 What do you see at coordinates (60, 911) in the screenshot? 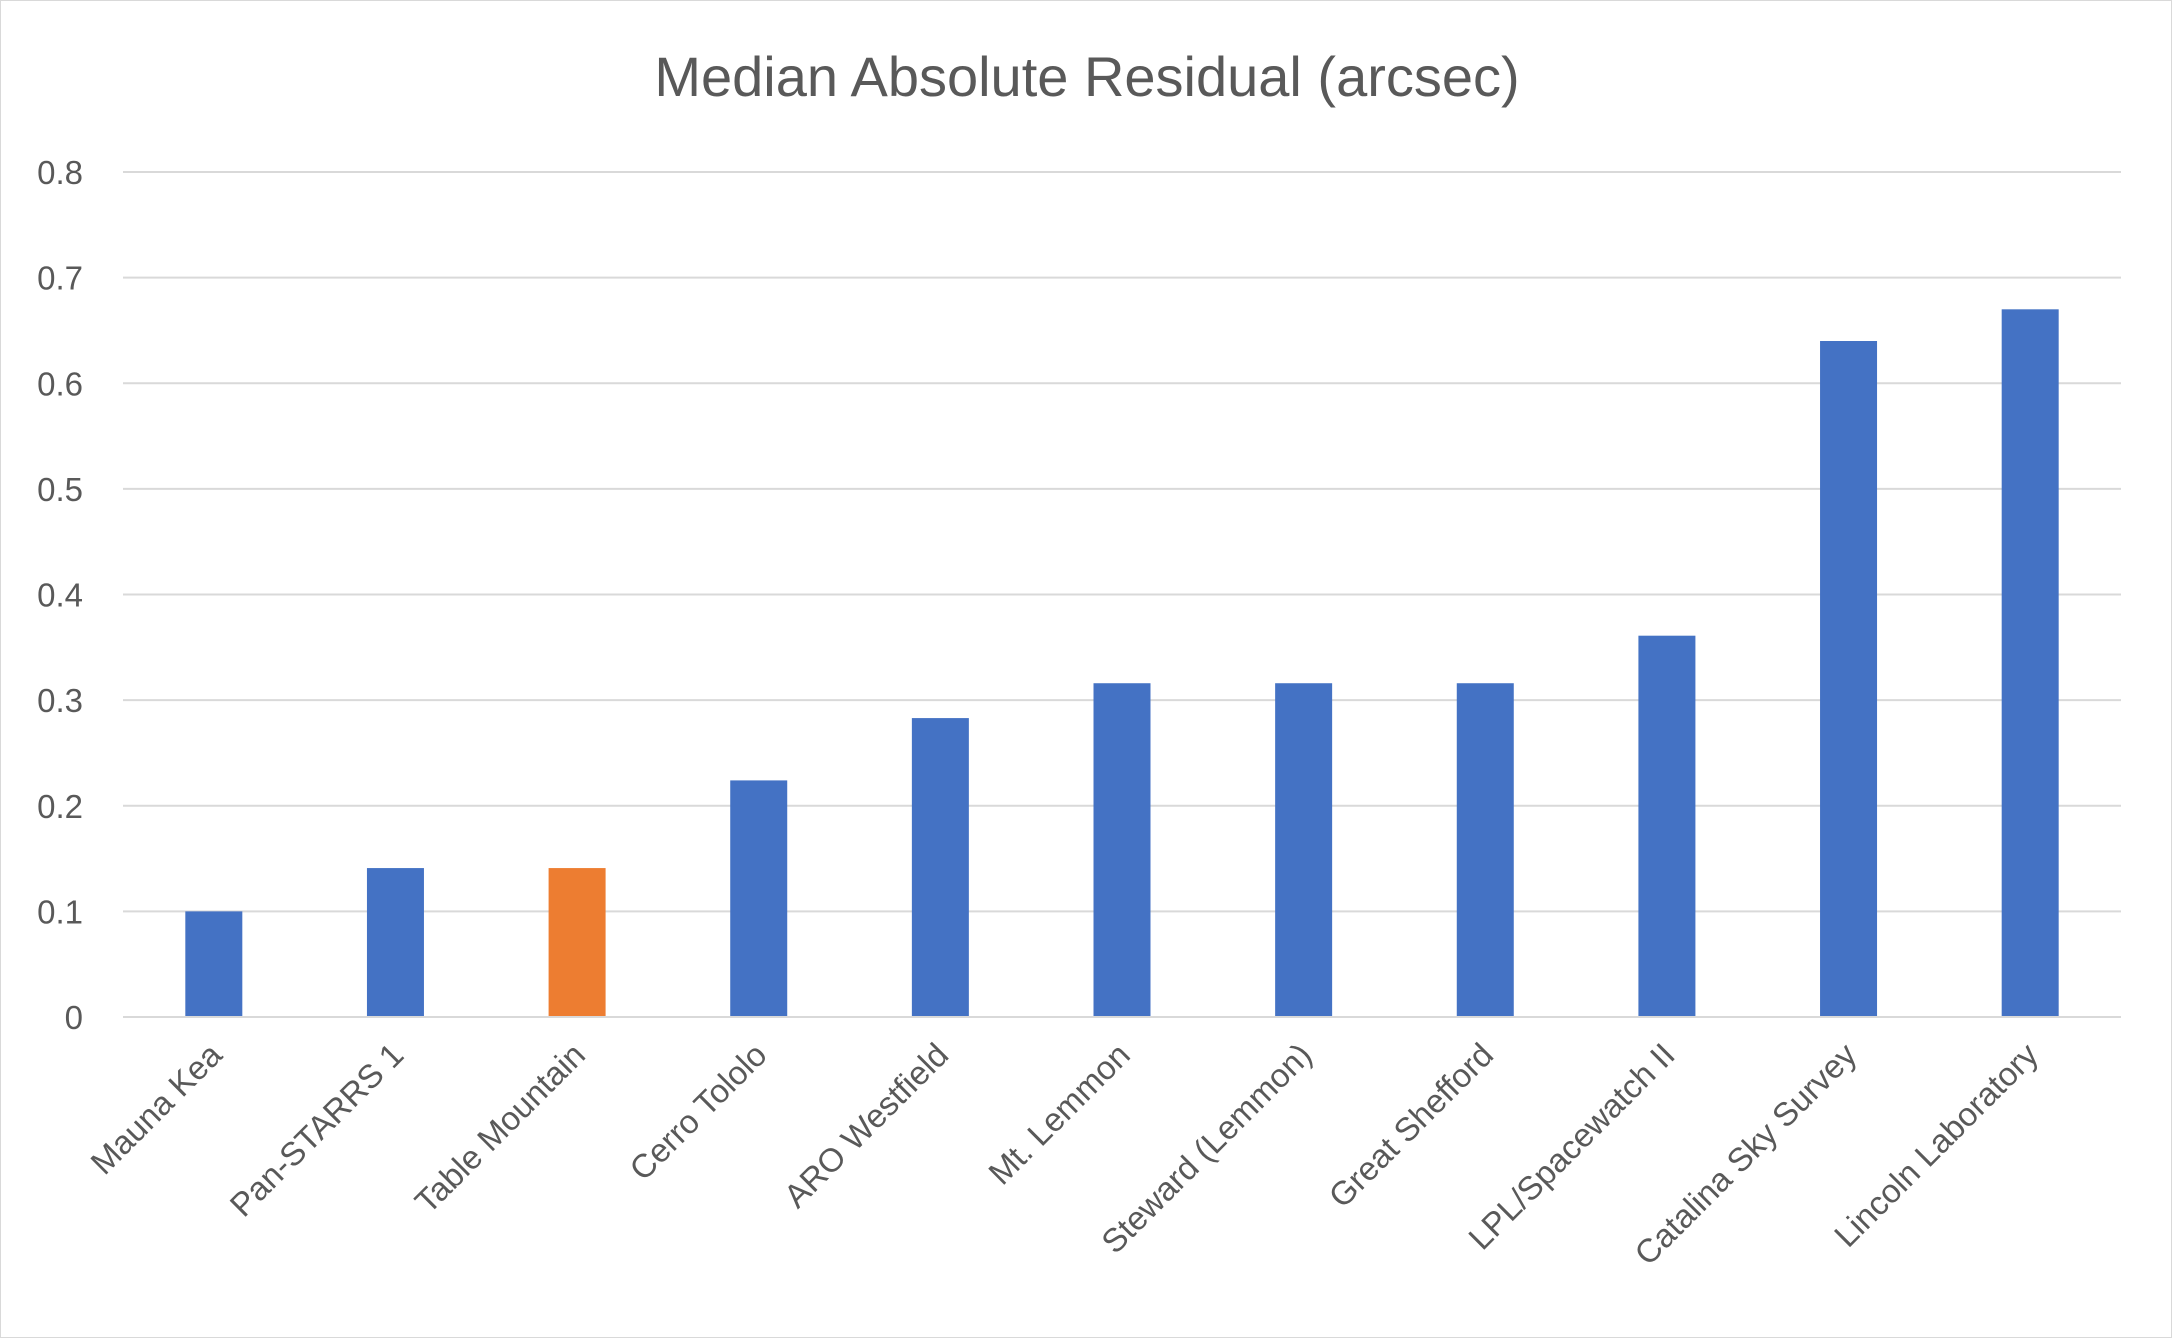
I see `y-tick-label: 0.1` at bounding box center [60, 911].